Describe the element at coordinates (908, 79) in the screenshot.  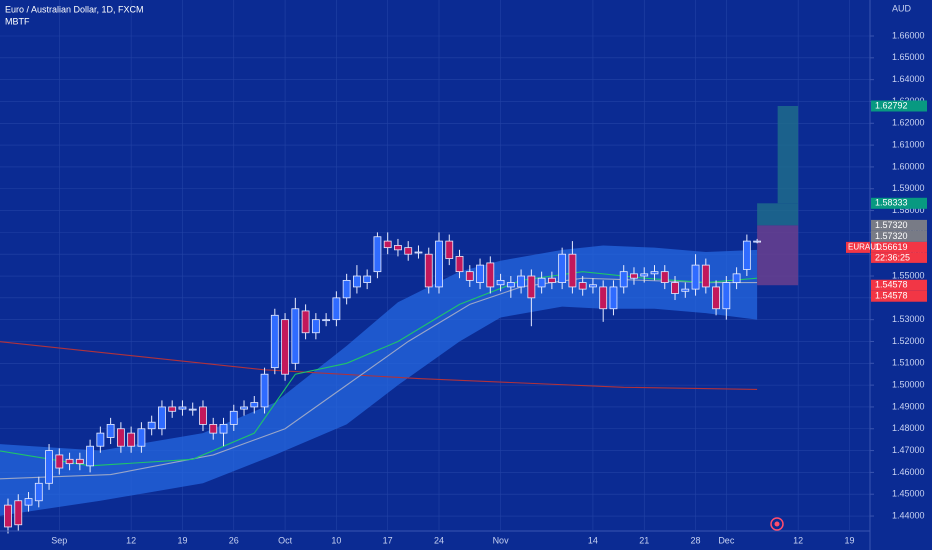
I see `y-tick-label: 1.64000` at that location.